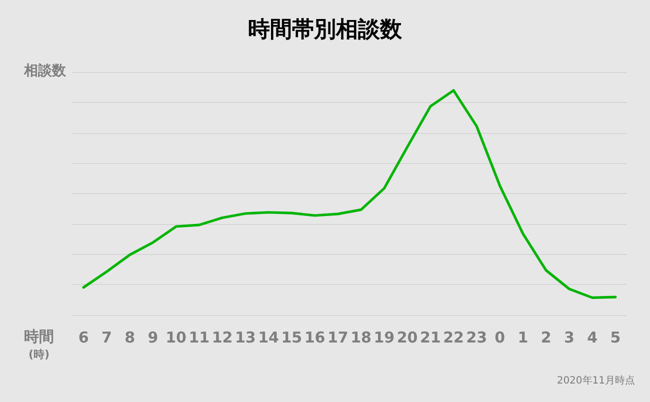  I want to click on x-tick-label: 14, so click(268, 337).